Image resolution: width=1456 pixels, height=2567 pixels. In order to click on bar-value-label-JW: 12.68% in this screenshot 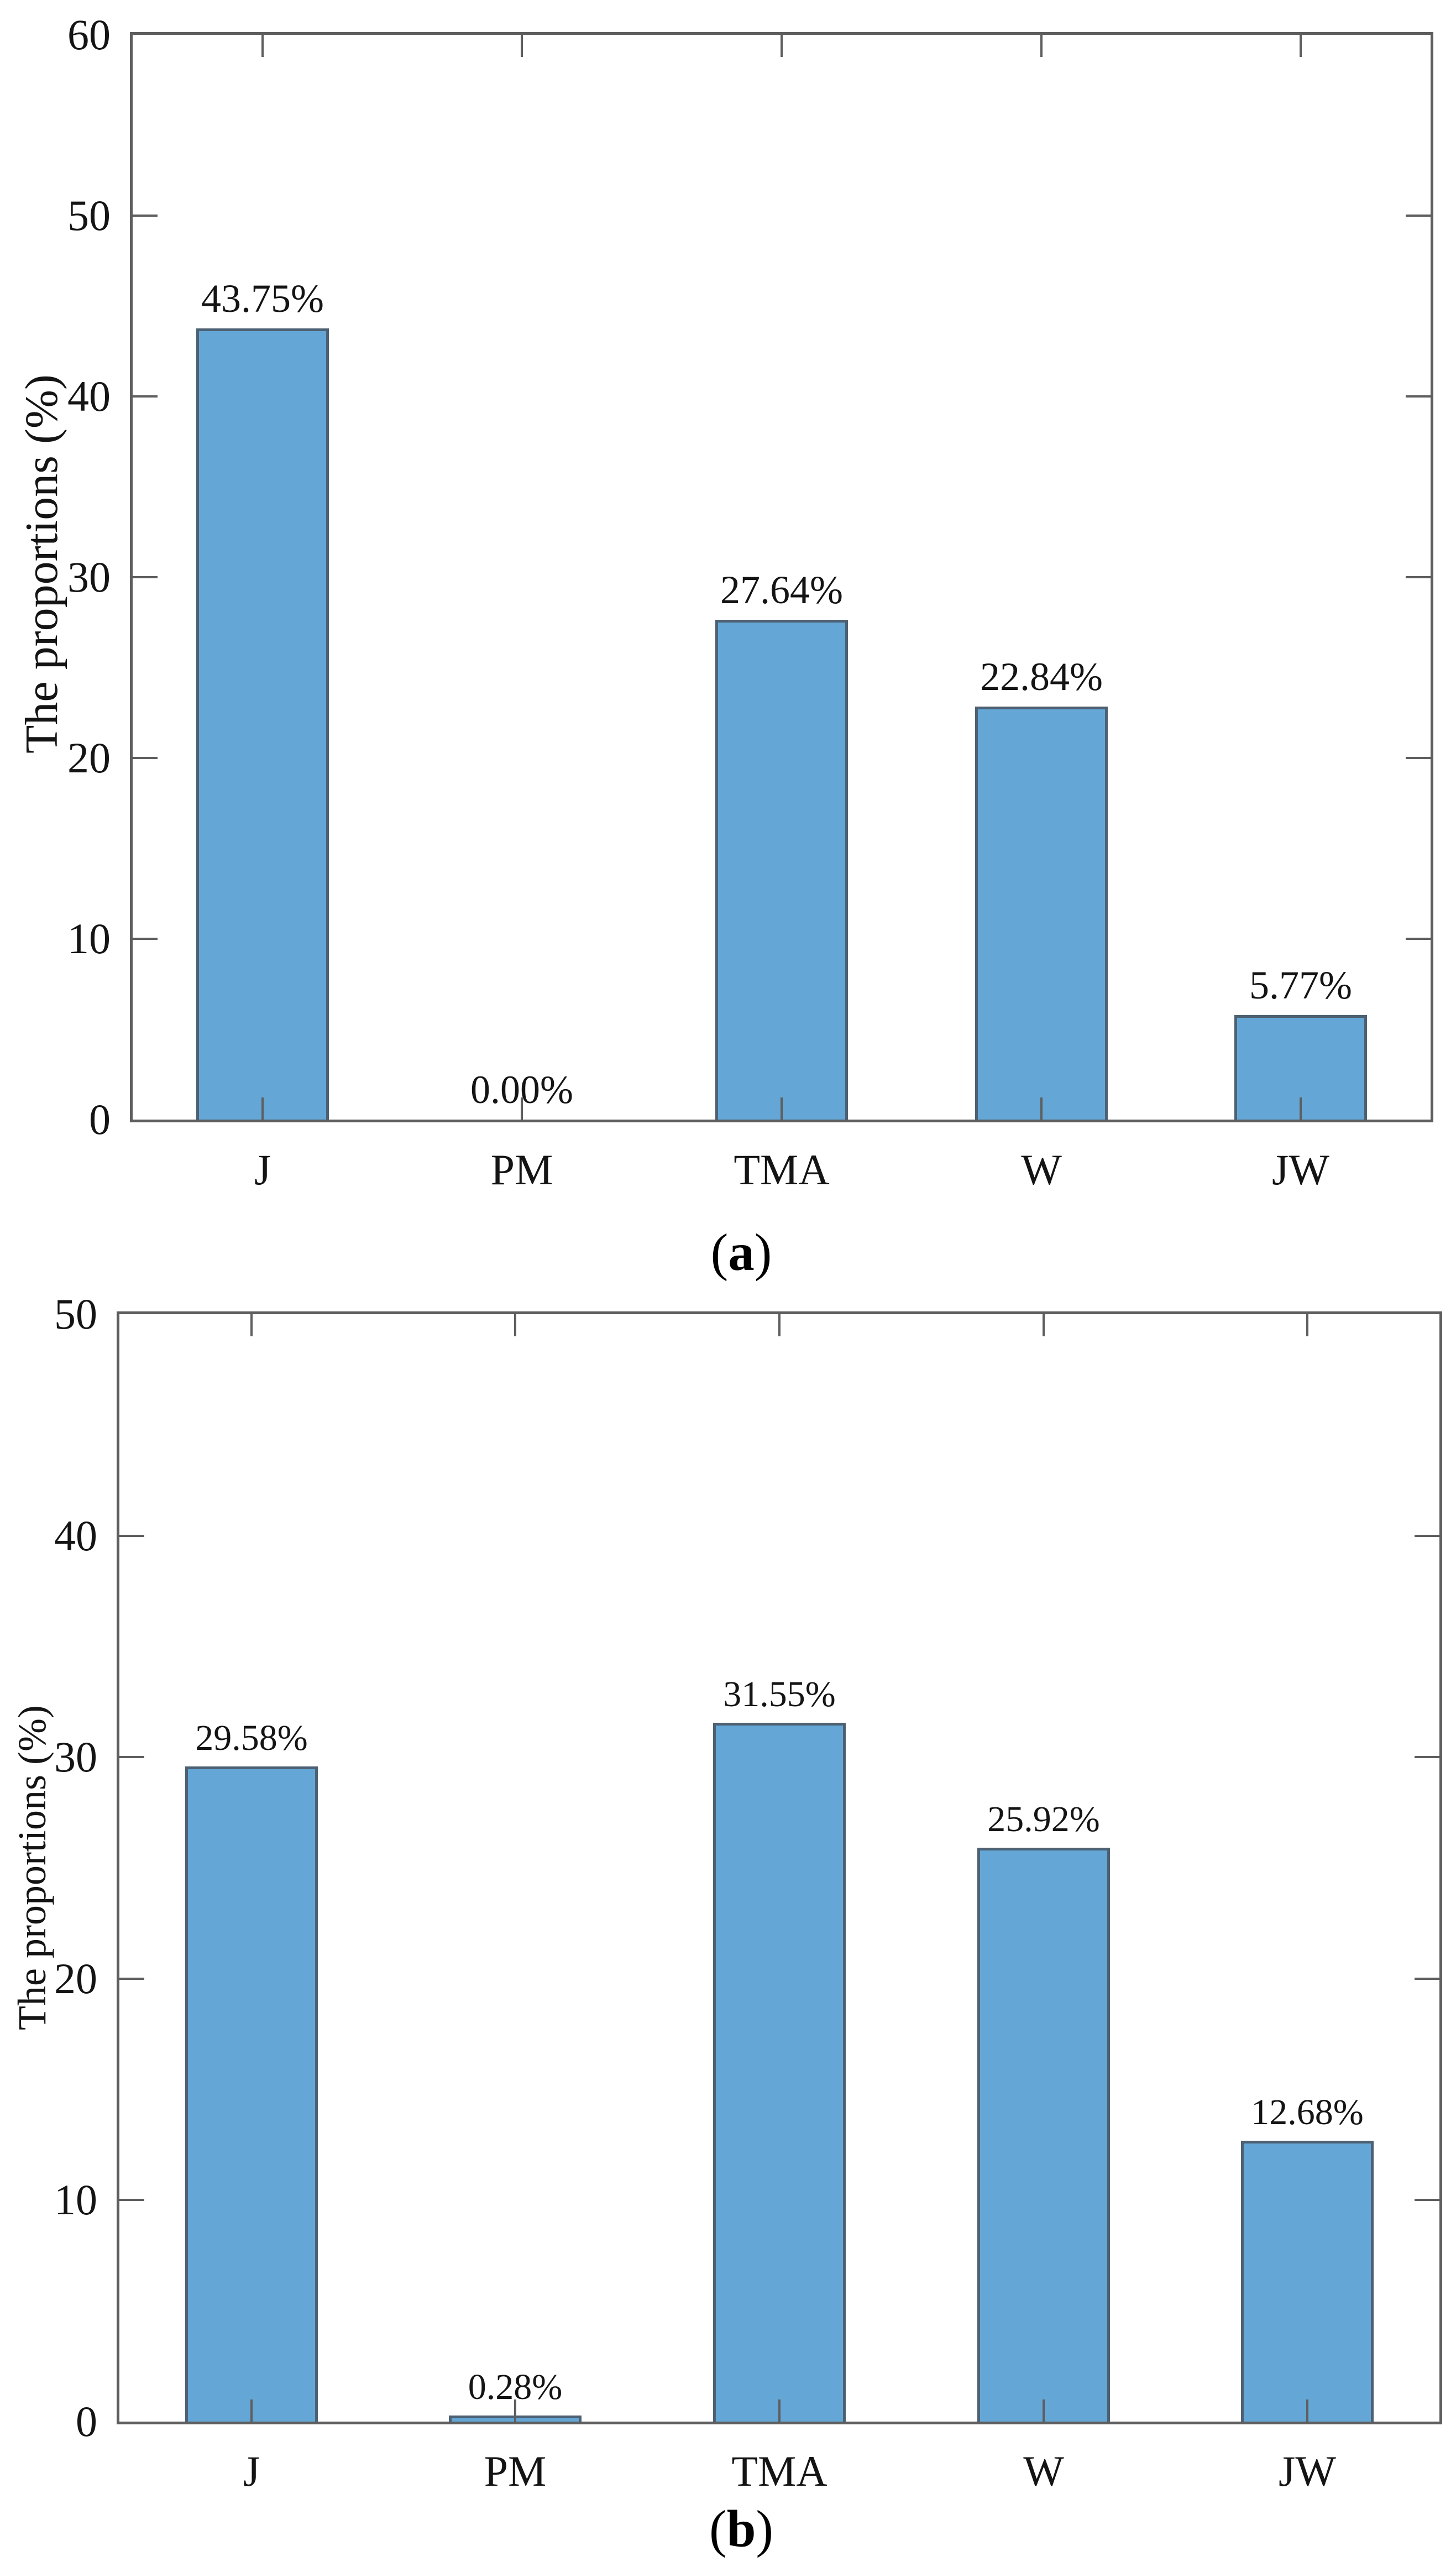, I will do `click(1307, 2112)`.